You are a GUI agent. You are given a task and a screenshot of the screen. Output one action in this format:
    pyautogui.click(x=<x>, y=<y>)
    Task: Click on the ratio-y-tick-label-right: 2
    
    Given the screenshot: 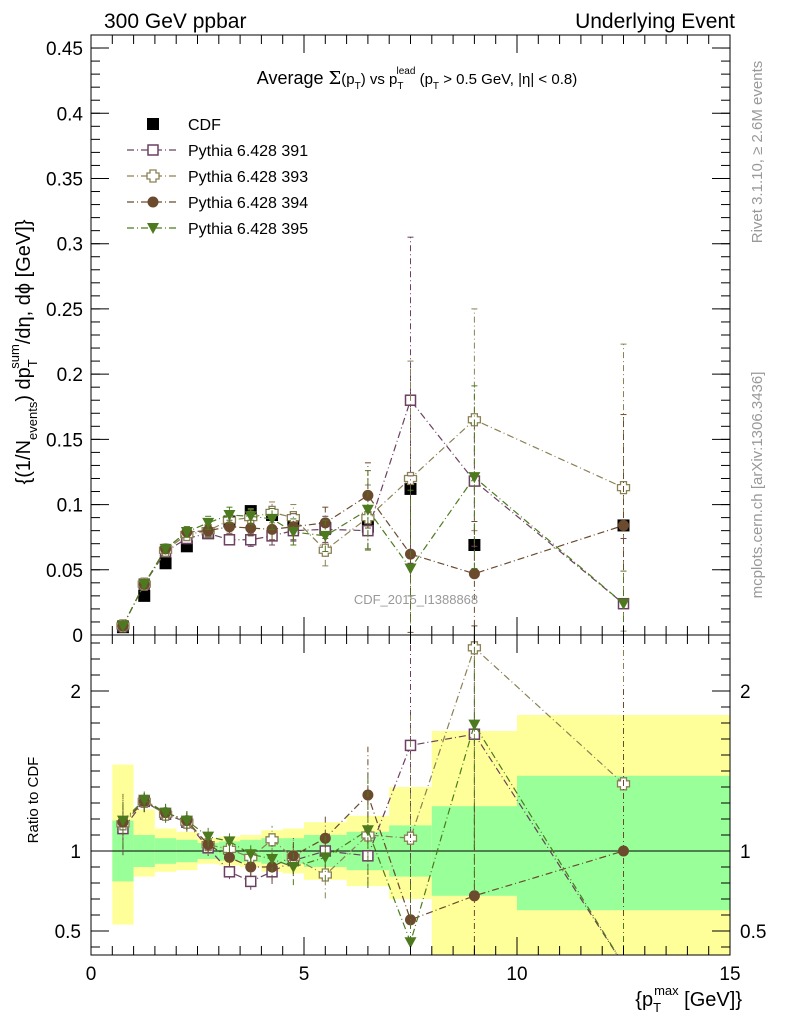 What is the action you would take?
    pyautogui.click(x=745, y=692)
    